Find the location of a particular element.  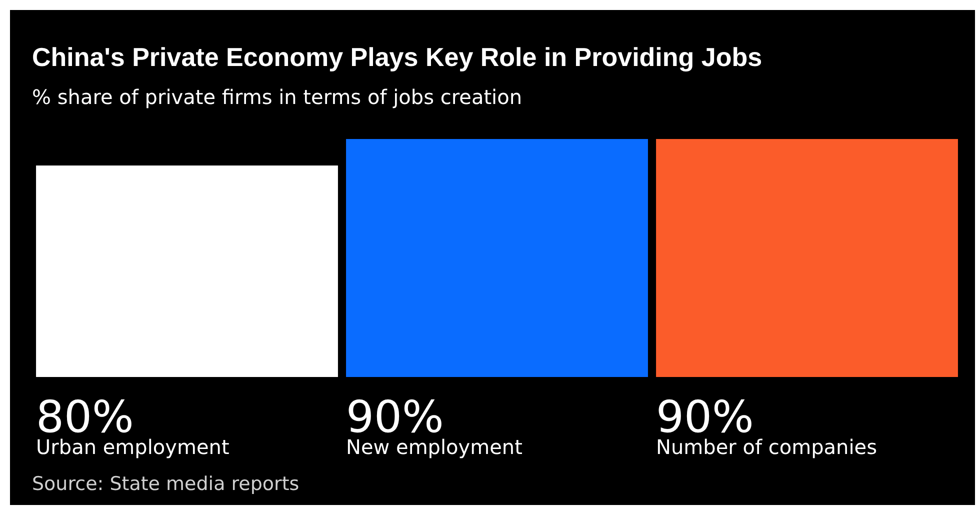

chart-title: China's Private Economy Plays Key Role in Providing Jobs is located at coordinates (397, 57).